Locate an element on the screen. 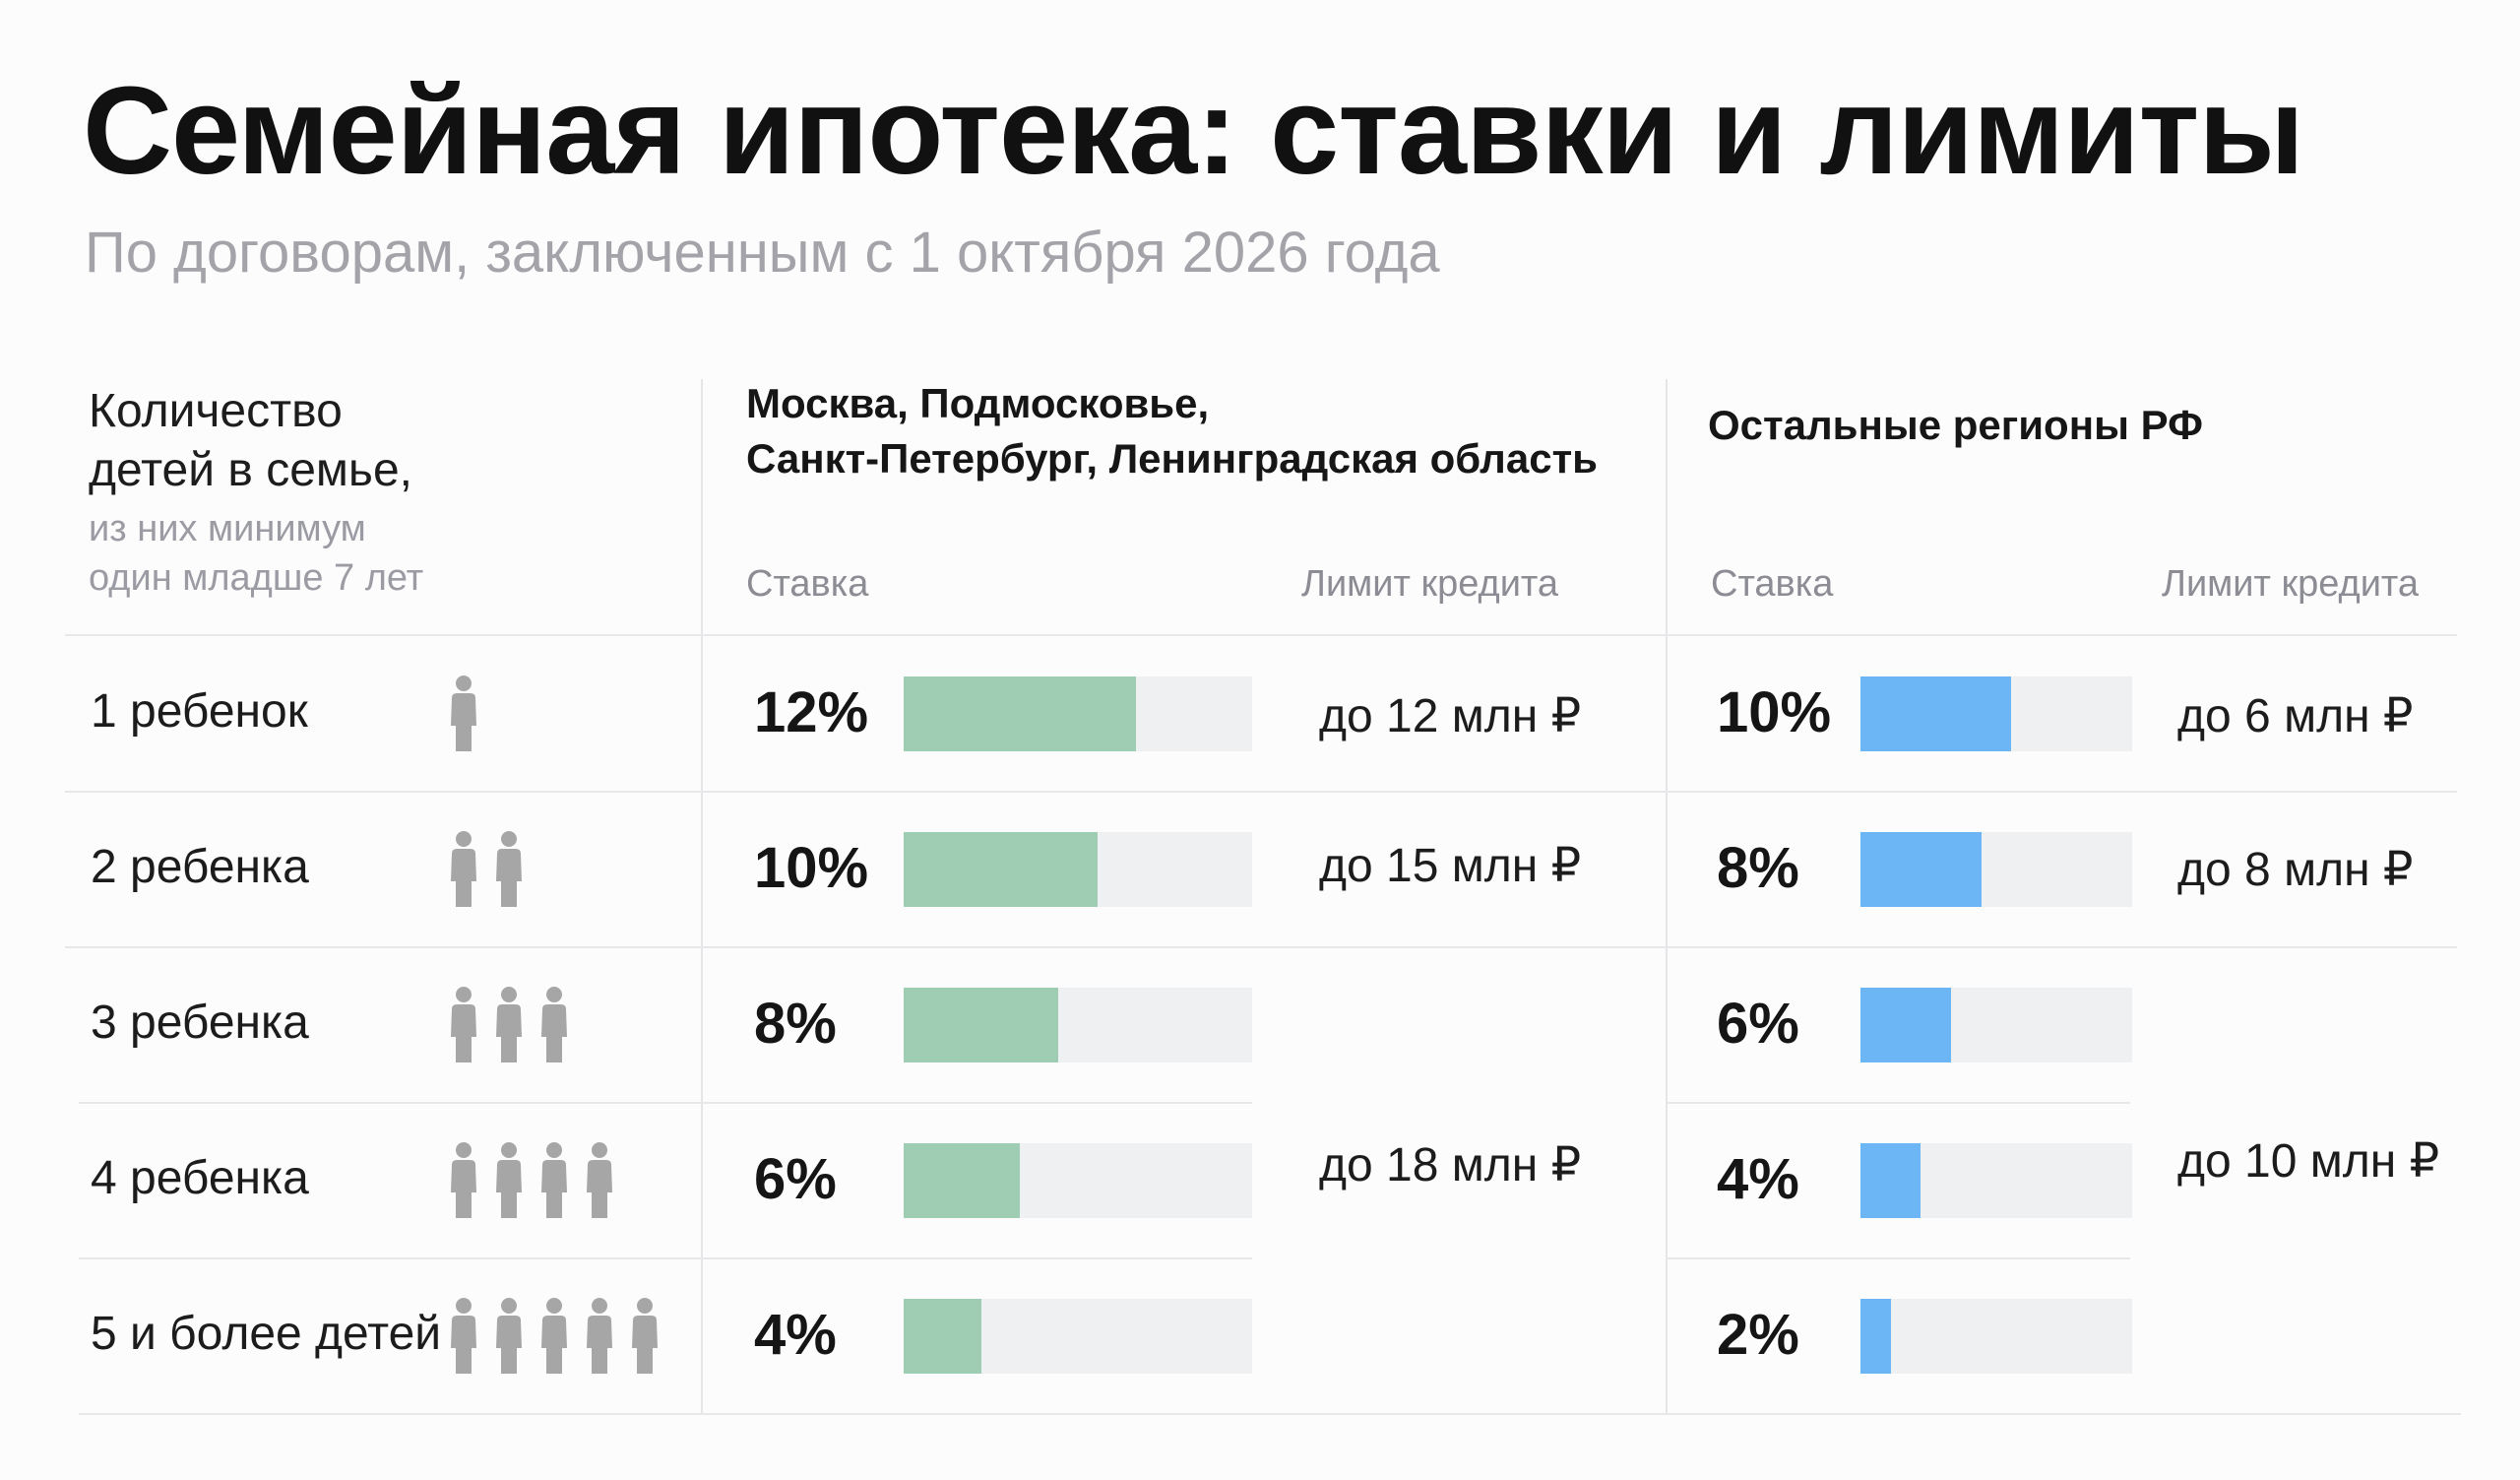 The image size is (2520, 1480). rate-value-other: 10% is located at coordinates (1774, 712).